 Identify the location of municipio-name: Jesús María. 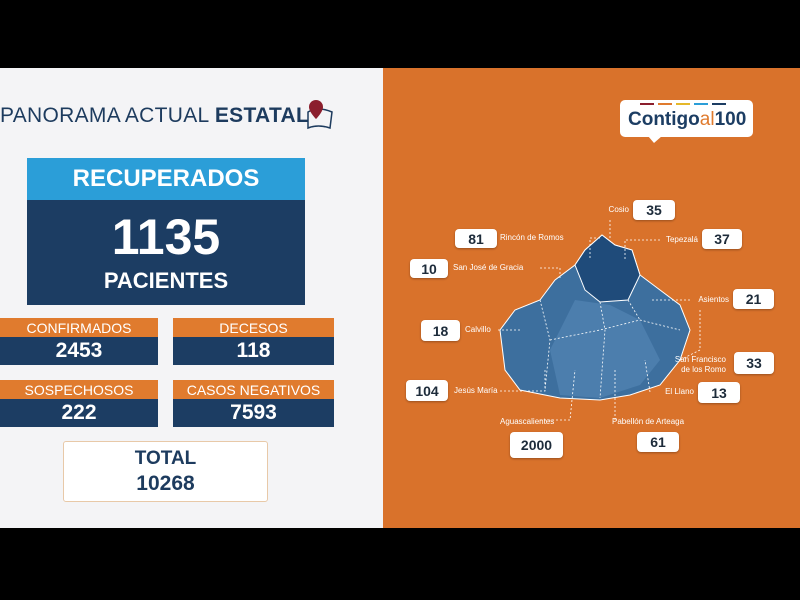
(476, 390).